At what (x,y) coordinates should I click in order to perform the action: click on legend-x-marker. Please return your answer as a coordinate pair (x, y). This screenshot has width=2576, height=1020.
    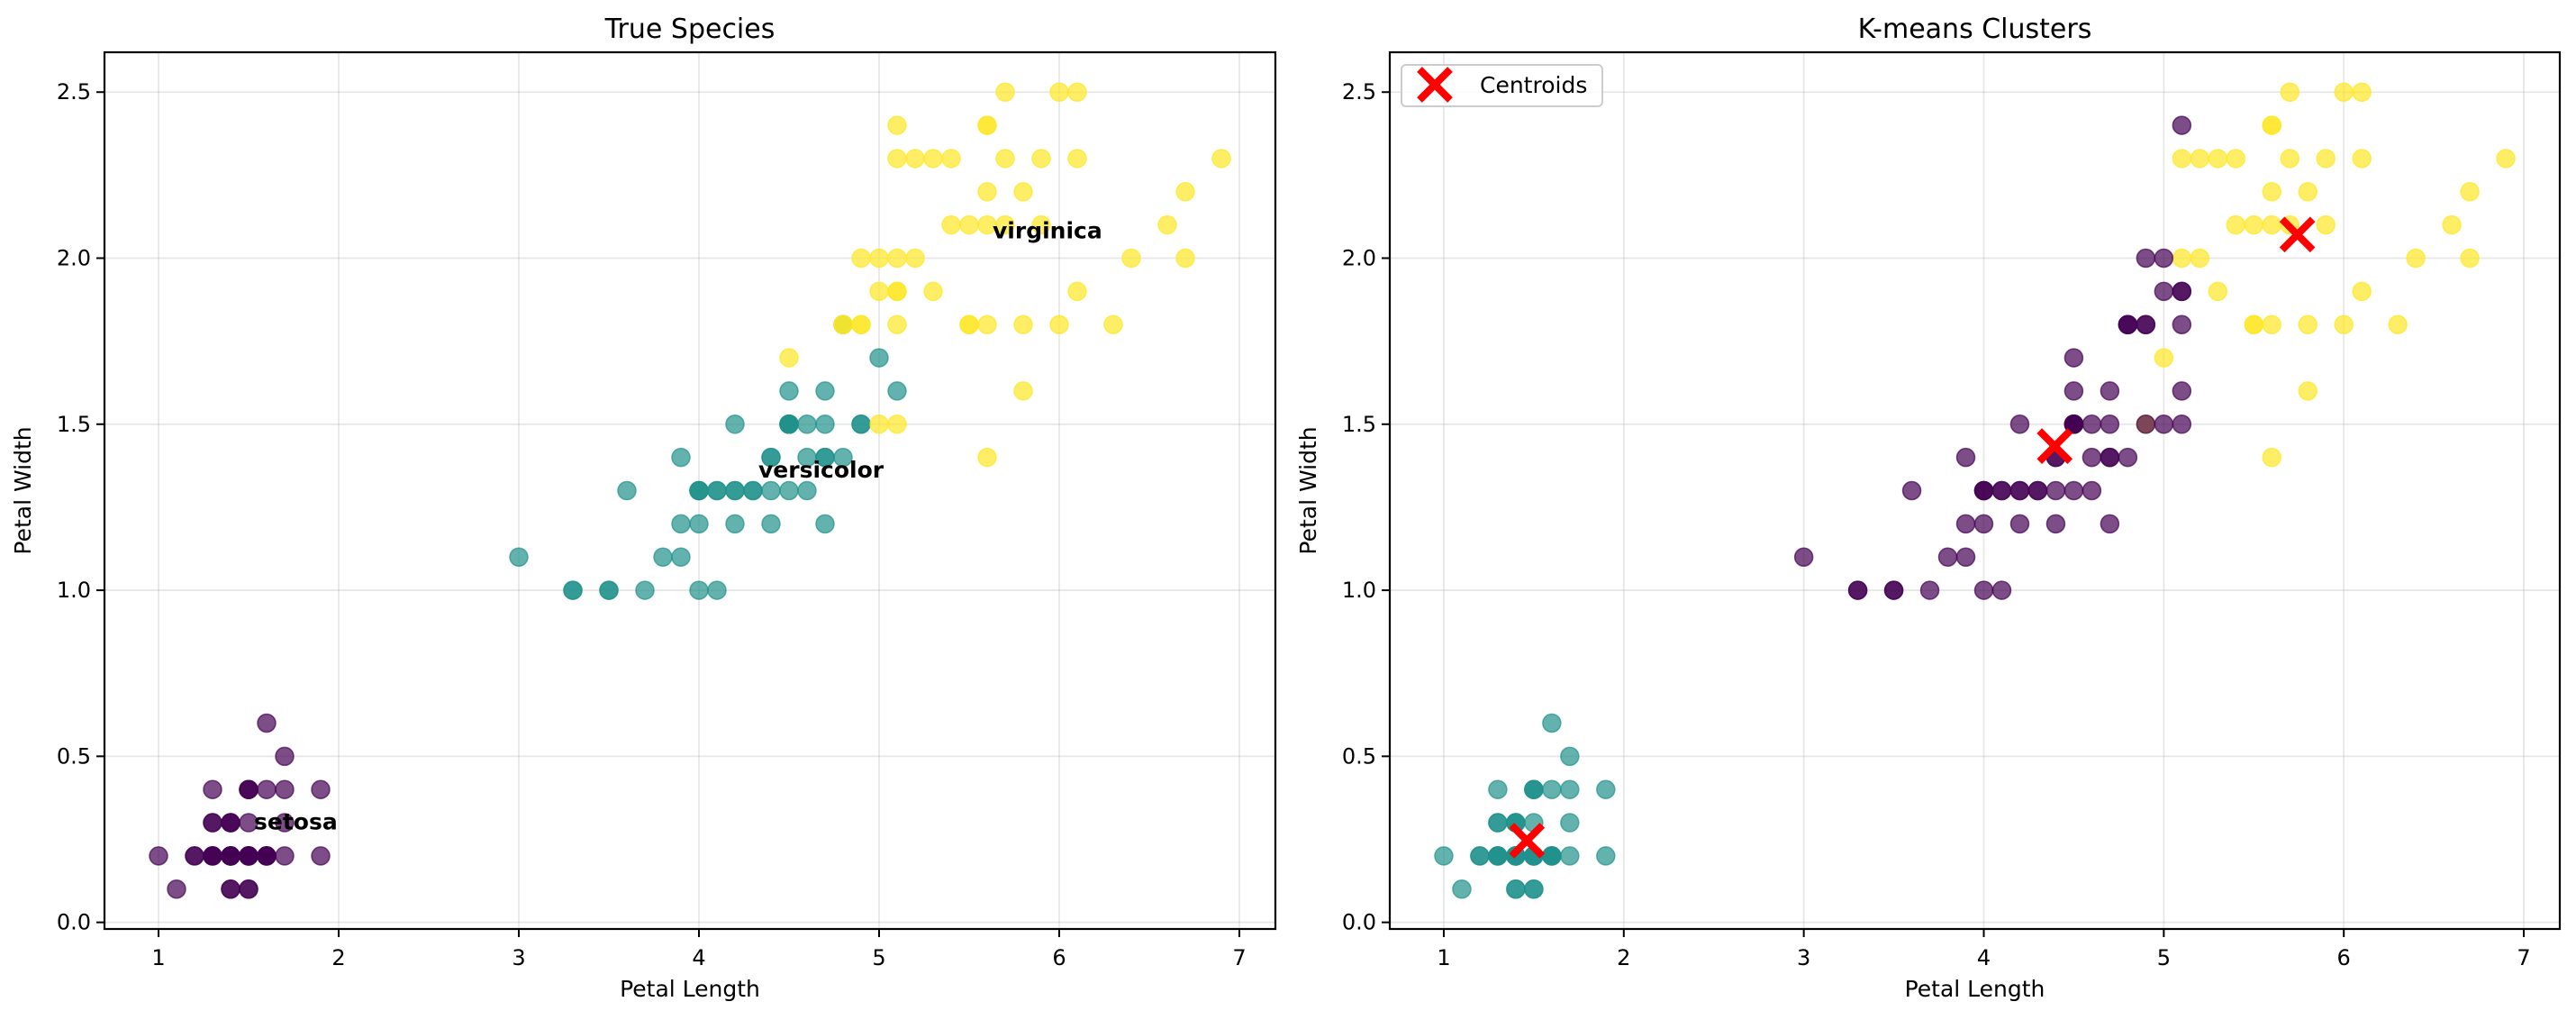
    Looking at the image, I should click on (1435, 85).